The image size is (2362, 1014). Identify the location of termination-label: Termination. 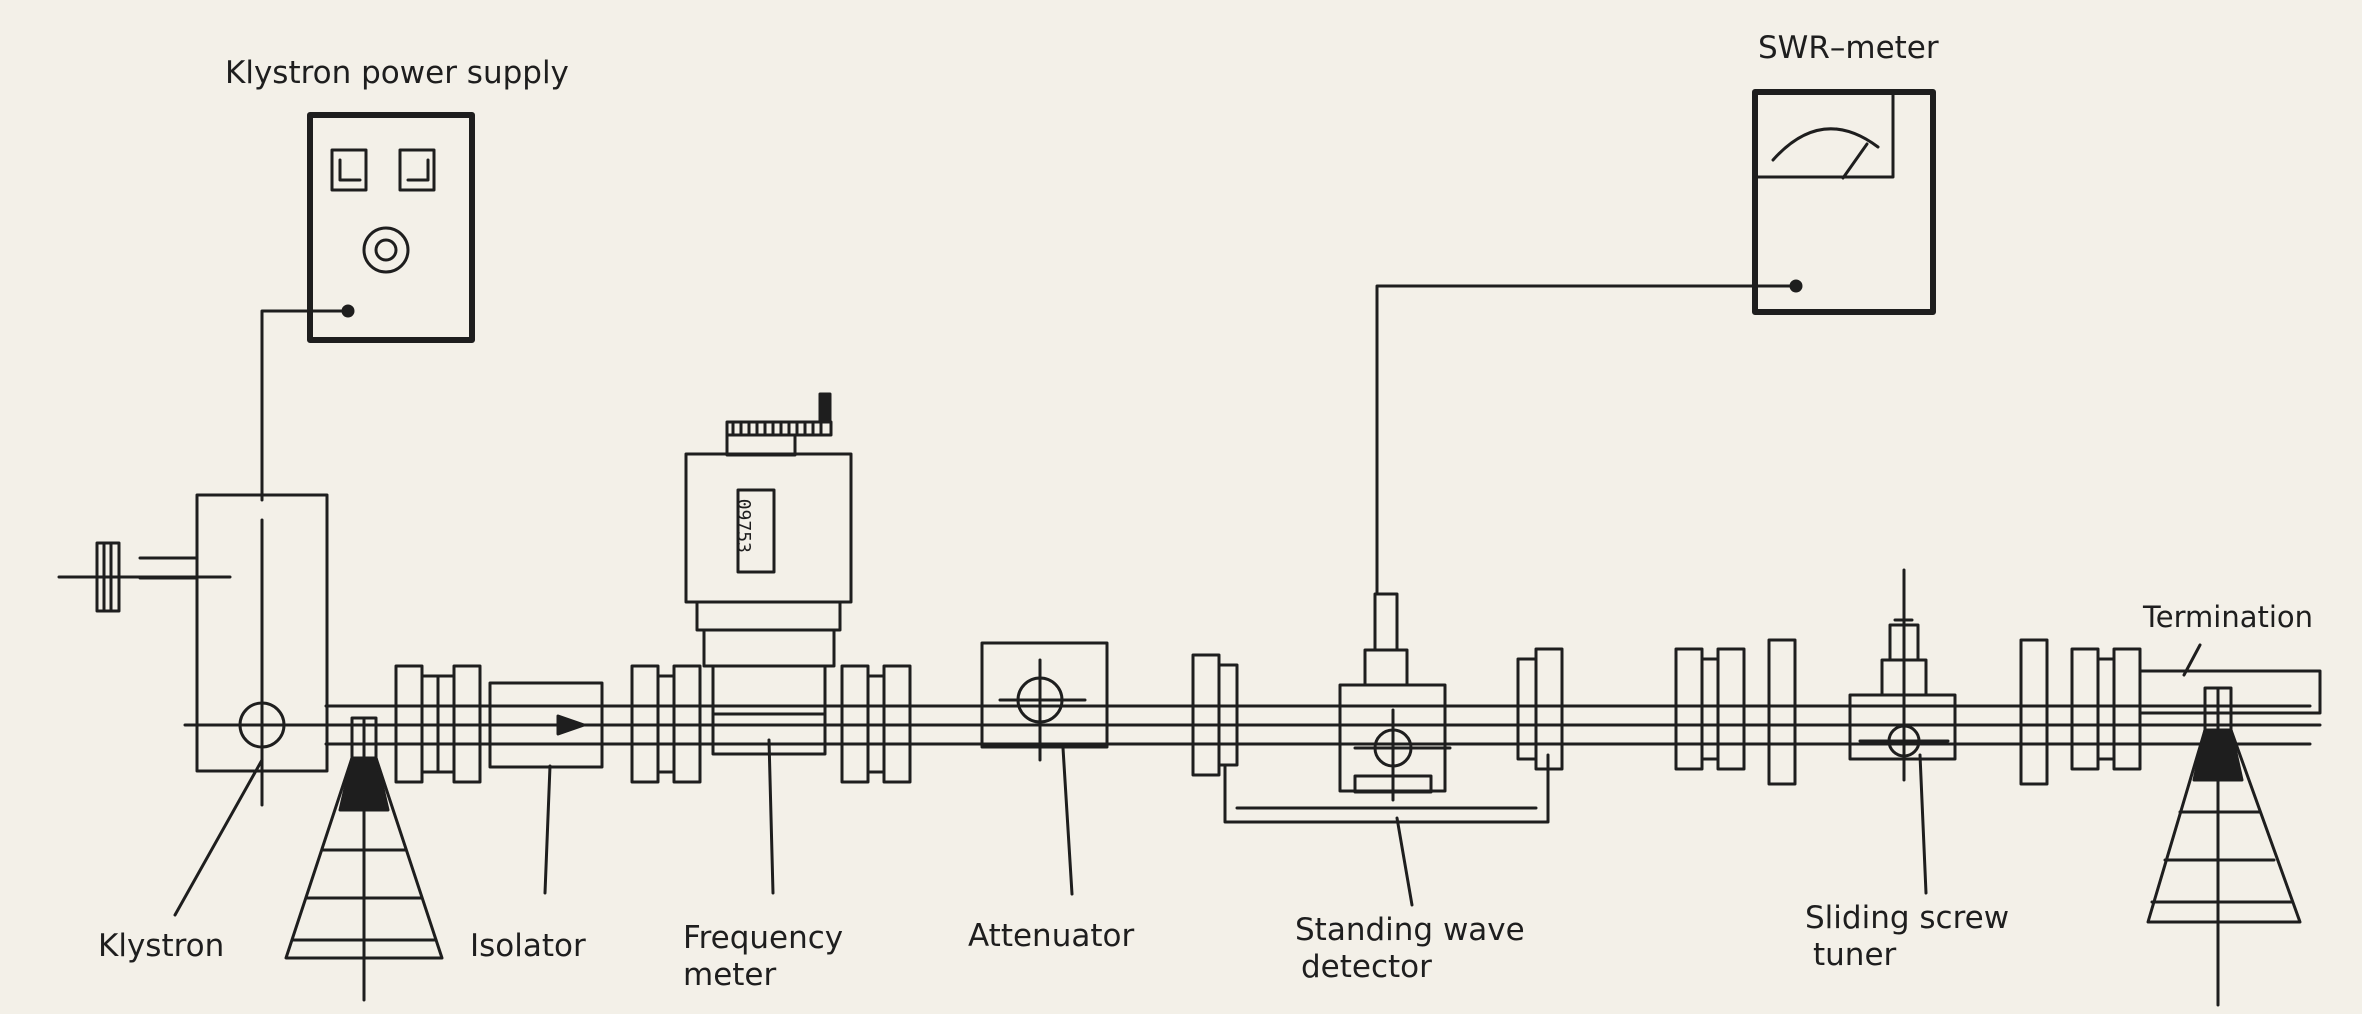
(2228, 617).